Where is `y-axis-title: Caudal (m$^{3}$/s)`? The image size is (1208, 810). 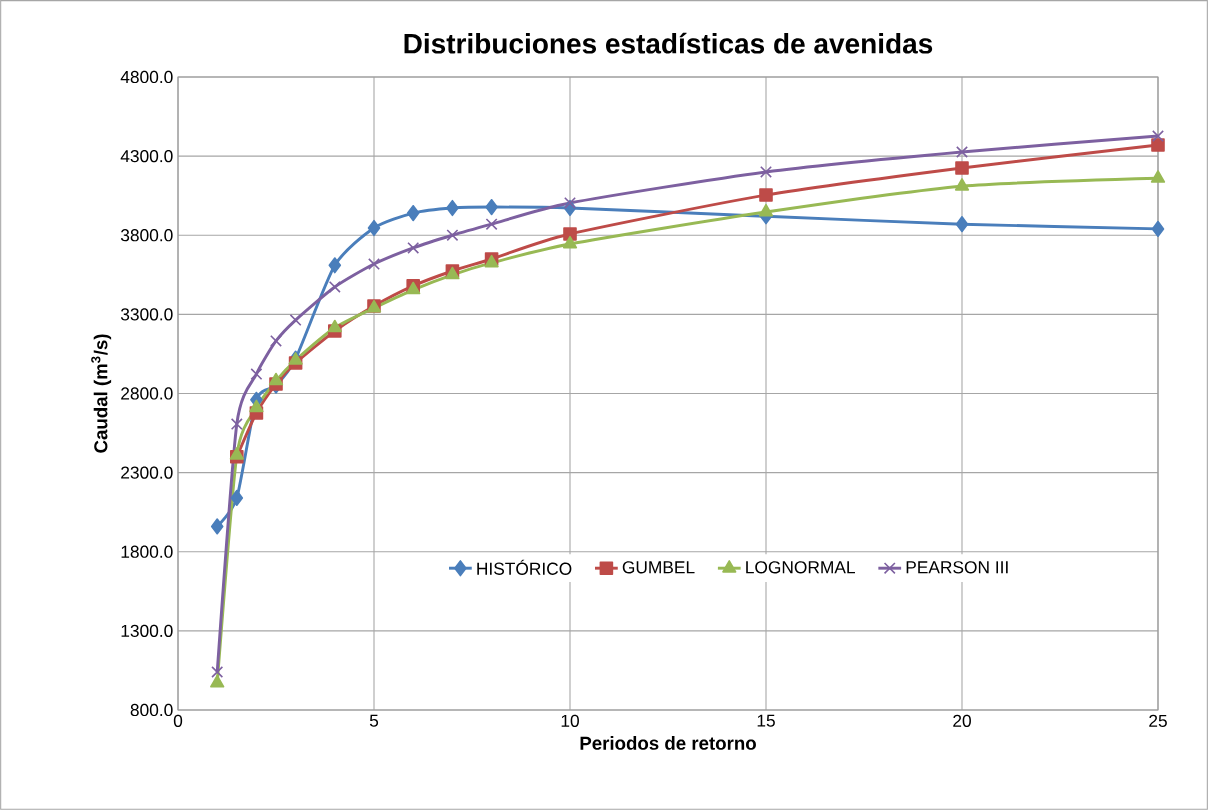 y-axis-title: Caudal (m$^{3}$/s) is located at coordinates (101, 393).